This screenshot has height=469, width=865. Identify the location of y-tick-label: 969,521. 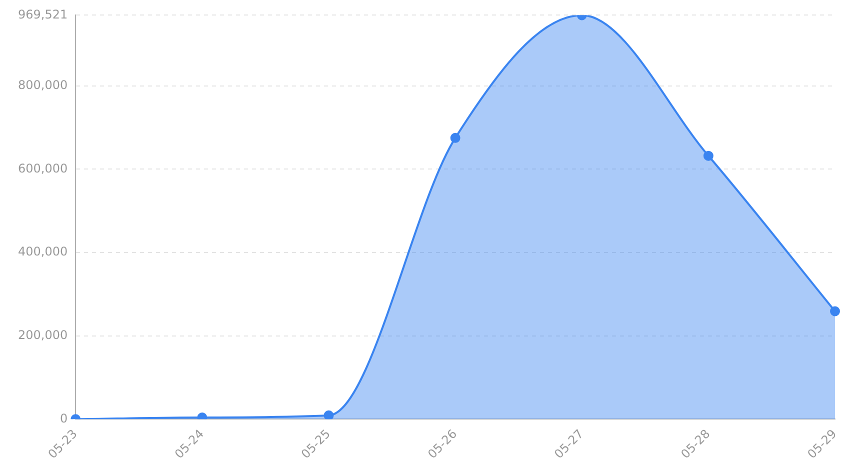
(43, 14).